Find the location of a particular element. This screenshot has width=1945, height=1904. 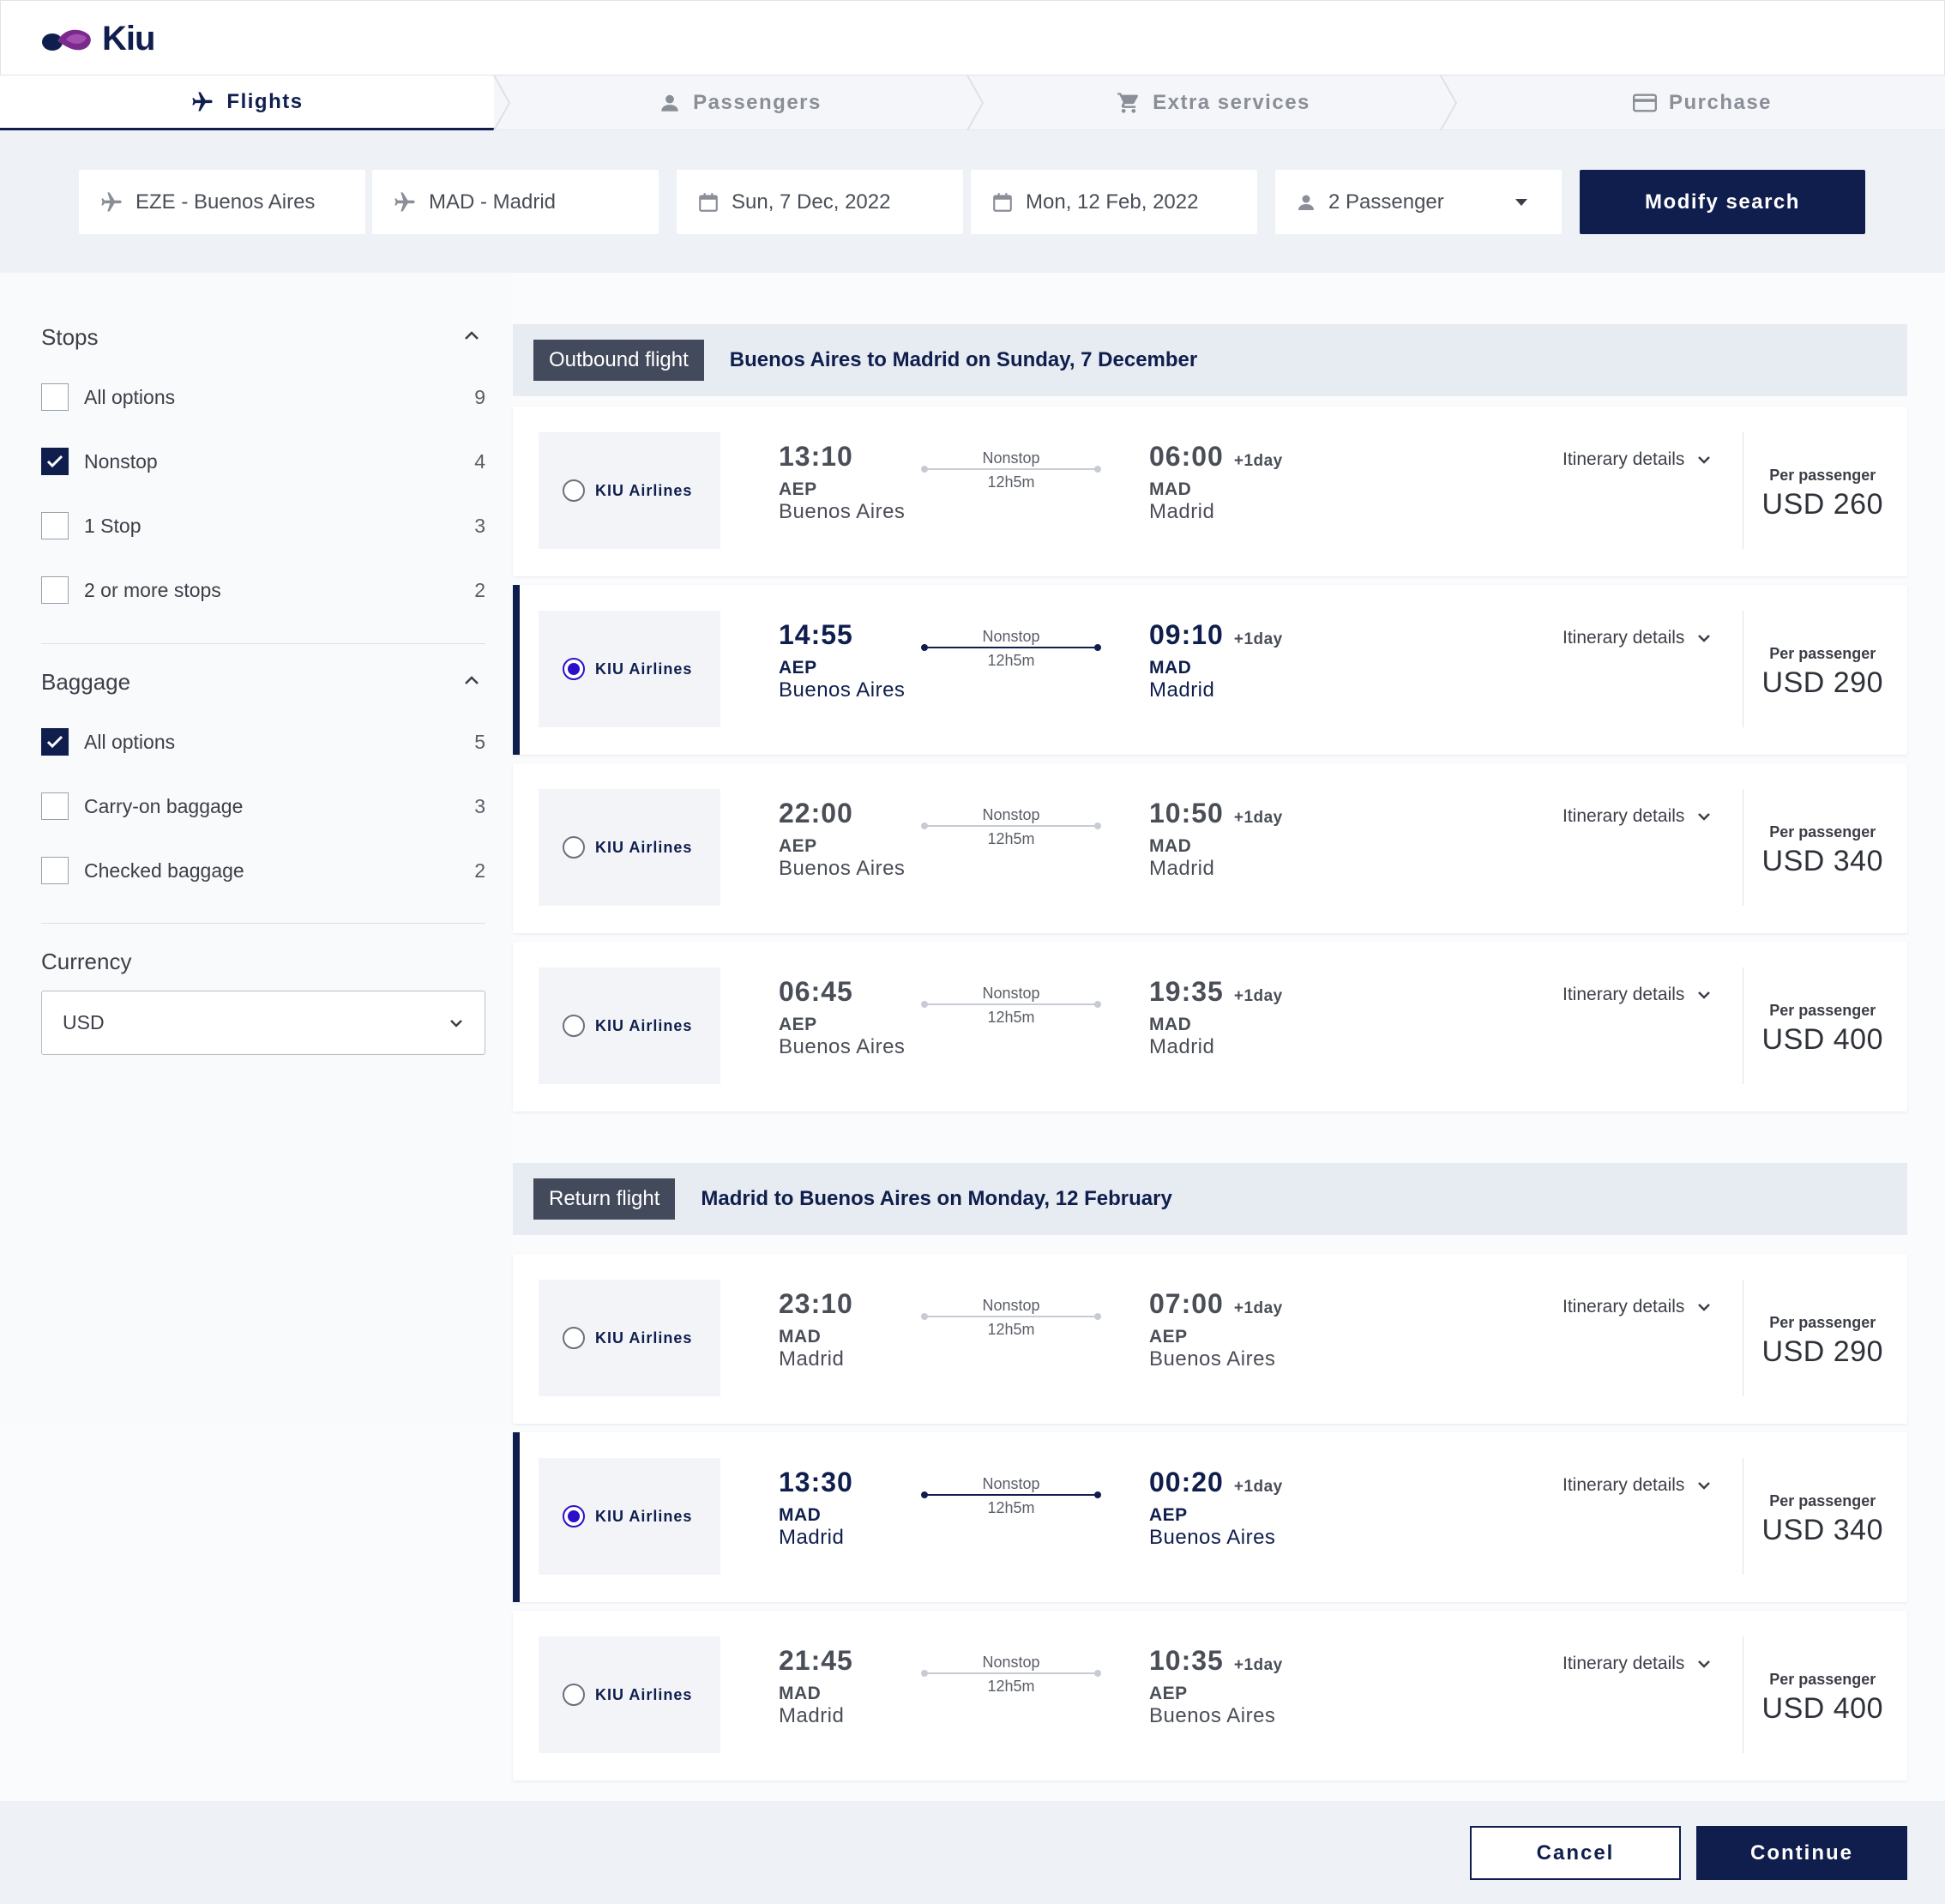

price-value: USD 340 is located at coordinates (1822, 861).